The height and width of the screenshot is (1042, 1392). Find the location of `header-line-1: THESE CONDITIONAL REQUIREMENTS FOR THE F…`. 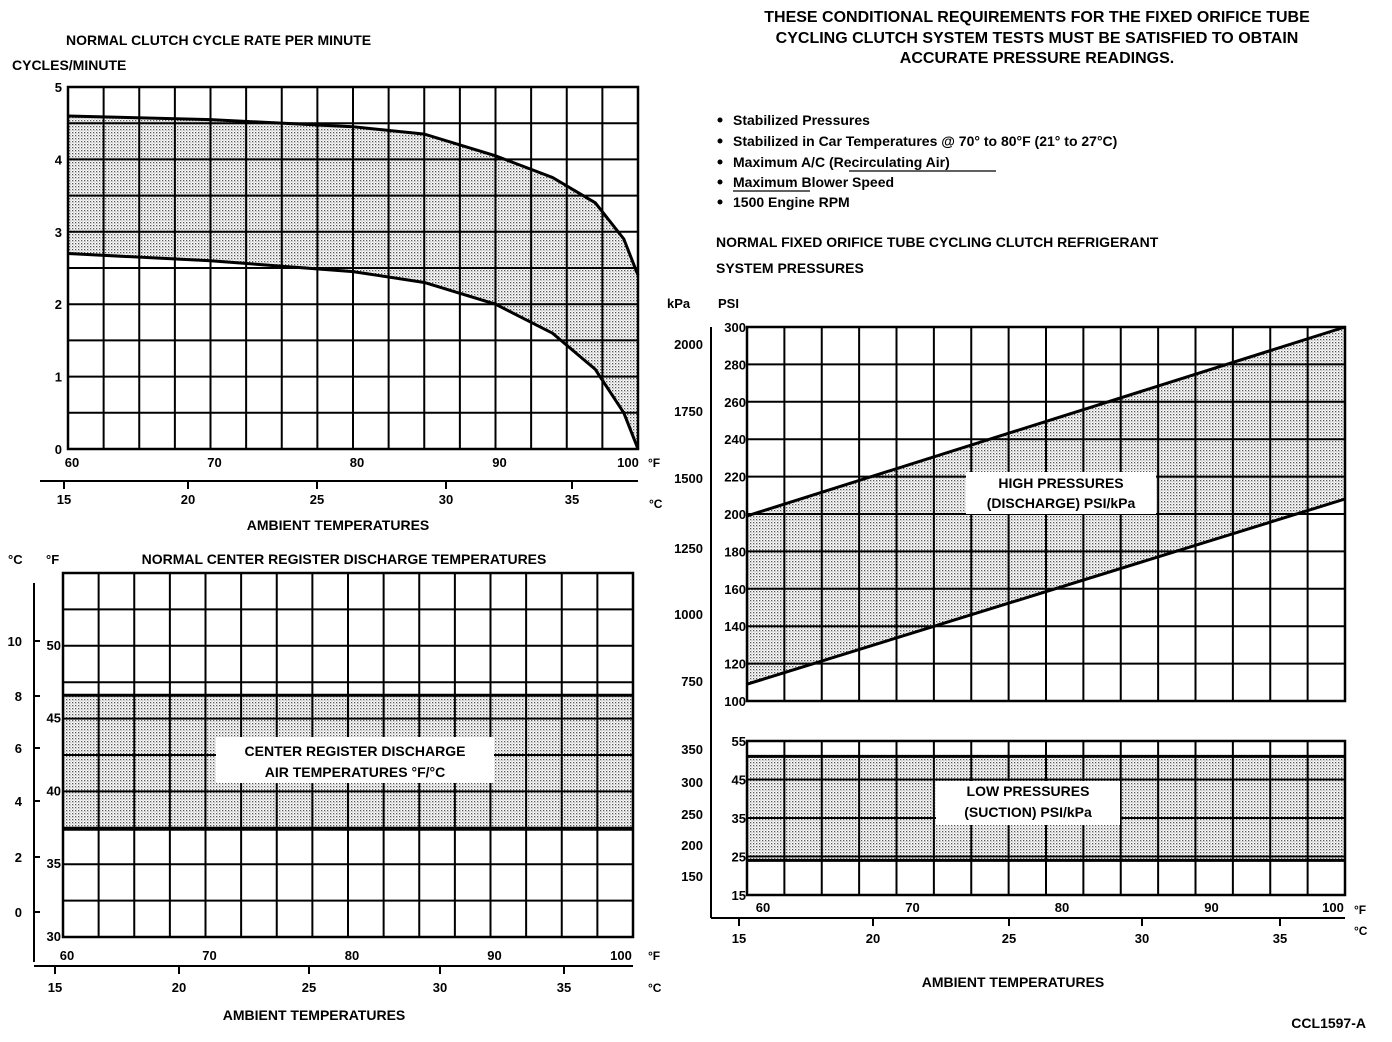

header-line-1: THESE CONDITIONAL REQUIREMENTS FOR THE F… is located at coordinates (1037, 17).